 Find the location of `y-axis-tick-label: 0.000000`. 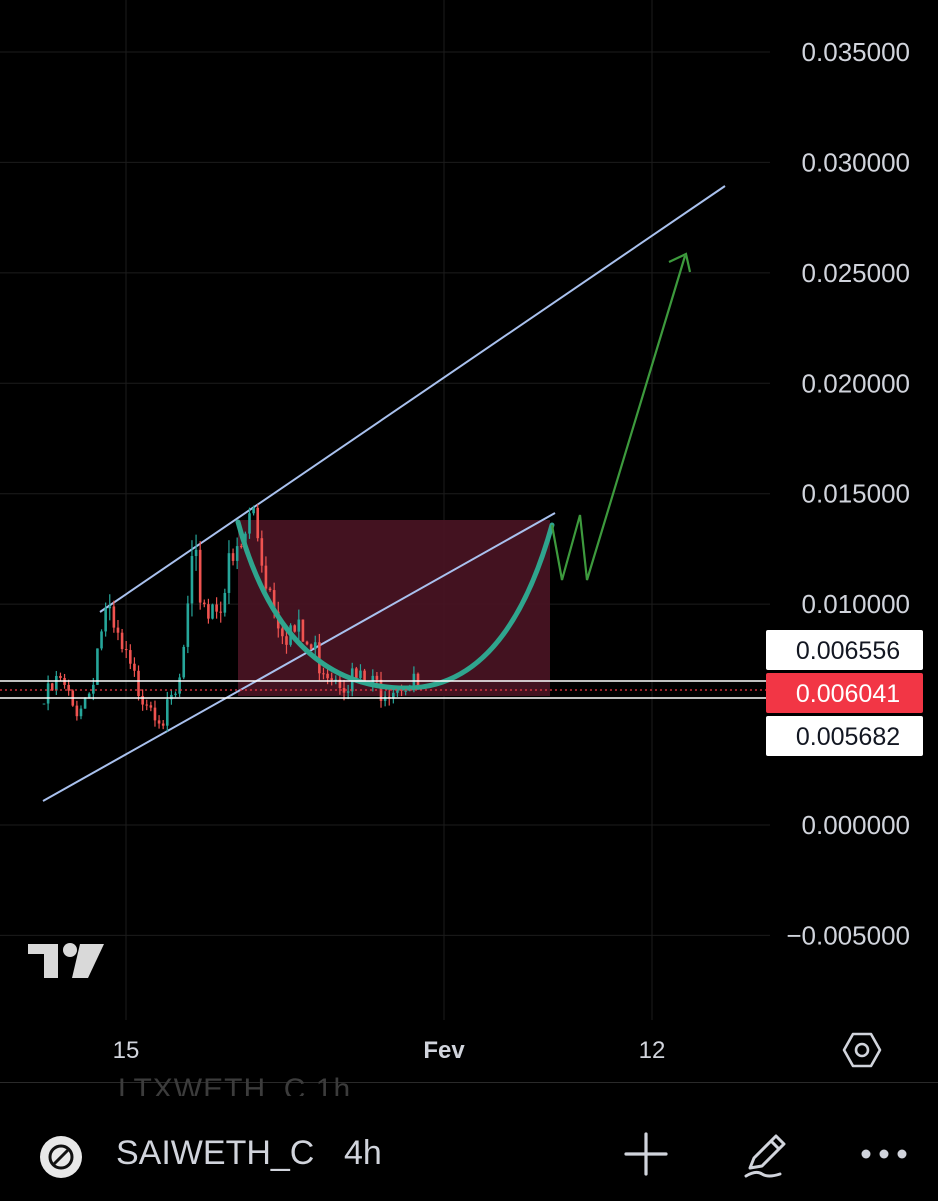

y-axis-tick-label: 0.000000 is located at coordinates (856, 825).